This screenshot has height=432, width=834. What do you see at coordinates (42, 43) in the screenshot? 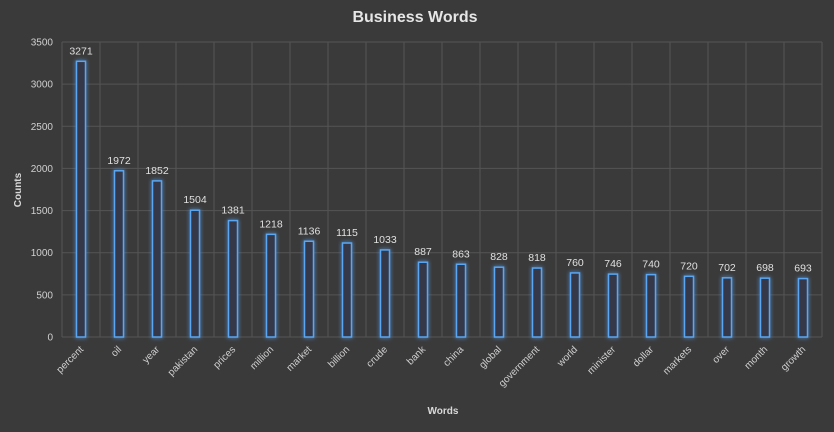
I see `y-tick-label: 3500` at bounding box center [42, 43].